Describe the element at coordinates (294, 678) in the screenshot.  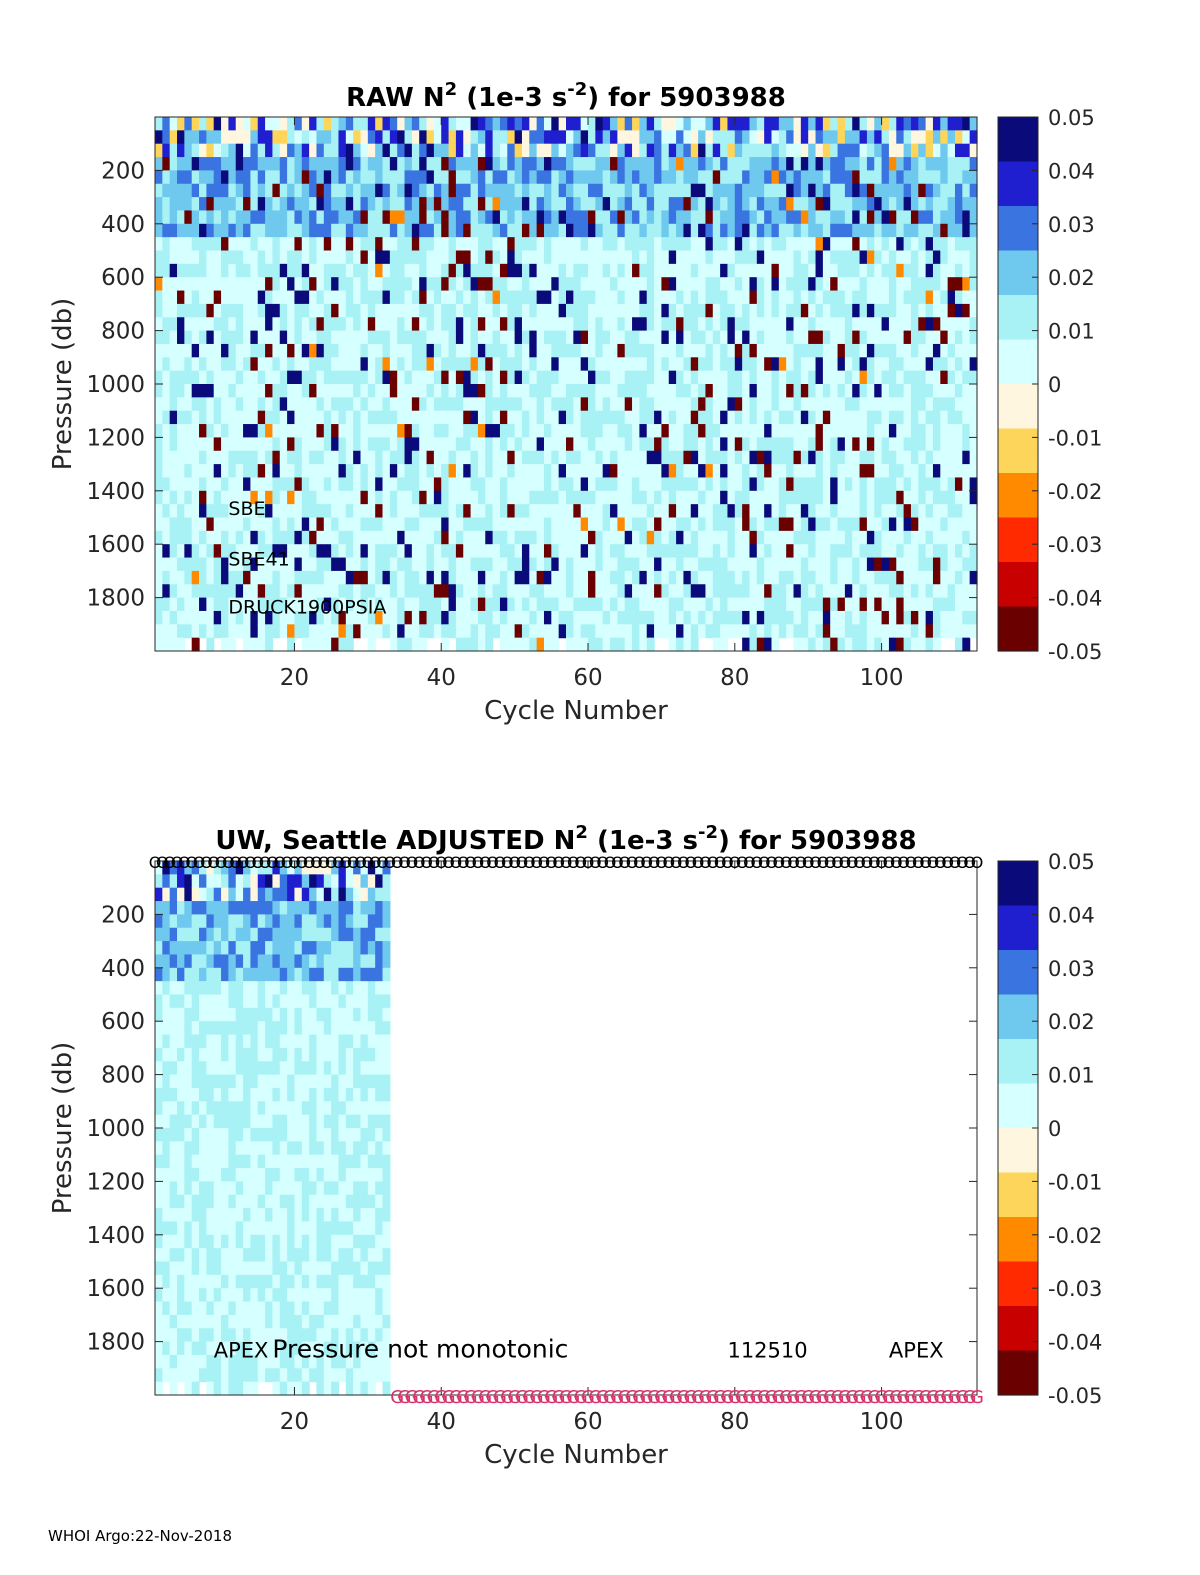
I see `x-tick-label: 20` at that location.